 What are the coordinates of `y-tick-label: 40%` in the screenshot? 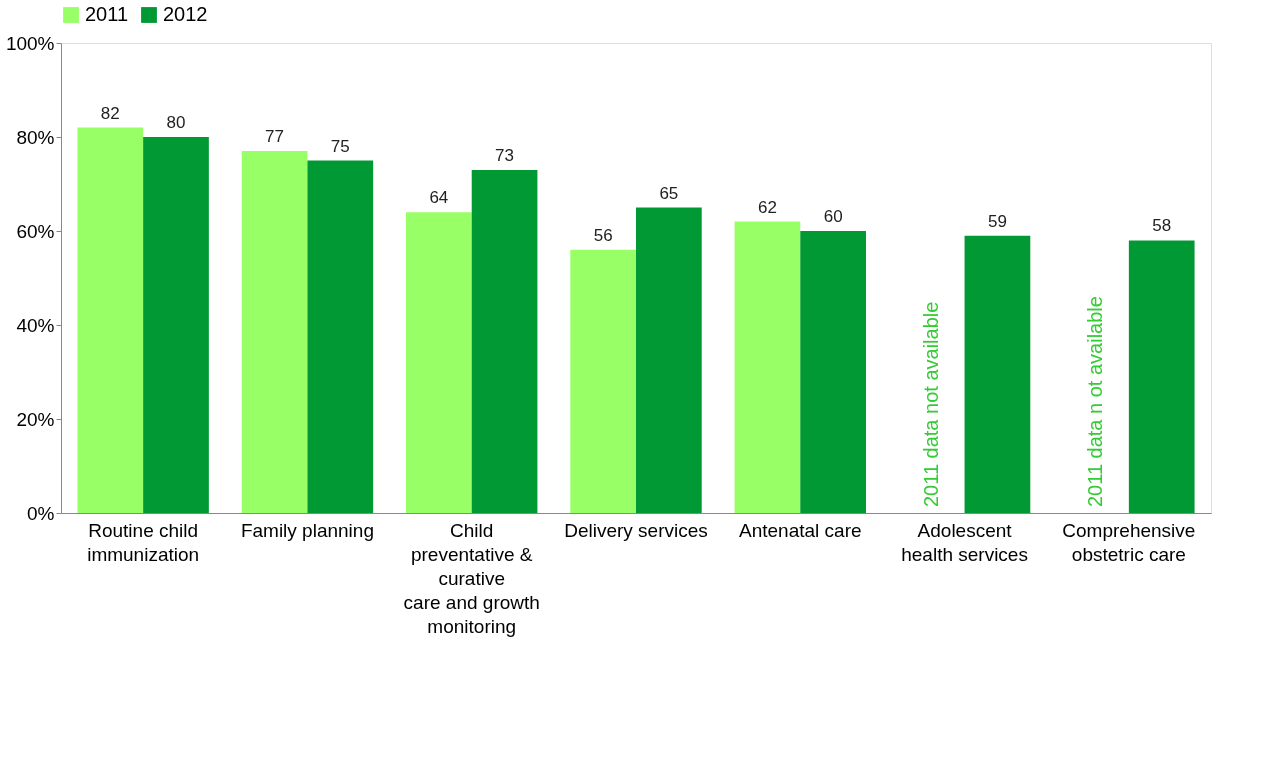 It's located at (35, 325).